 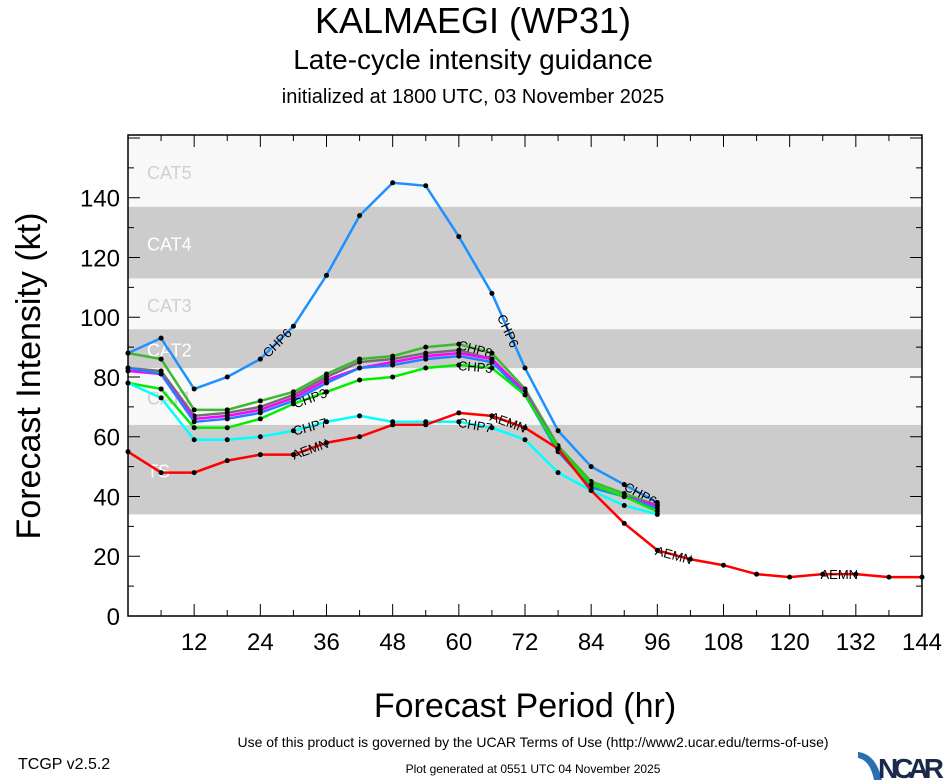 What do you see at coordinates (169, 245) in the screenshot?
I see `band-label: CAT4` at bounding box center [169, 245].